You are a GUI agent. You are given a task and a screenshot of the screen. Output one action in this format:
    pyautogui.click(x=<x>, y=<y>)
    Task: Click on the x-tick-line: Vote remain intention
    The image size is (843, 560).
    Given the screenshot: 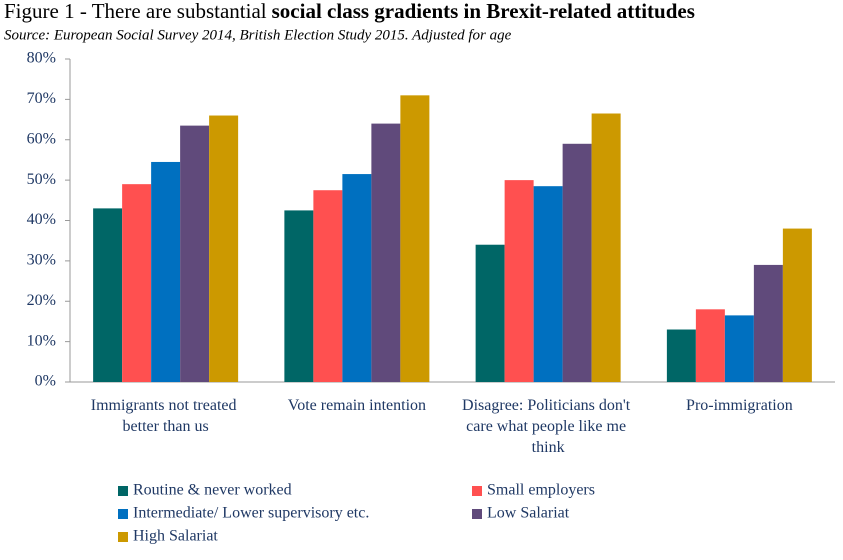 What is the action you would take?
    pyautogui.click(x=357, y=405)
    